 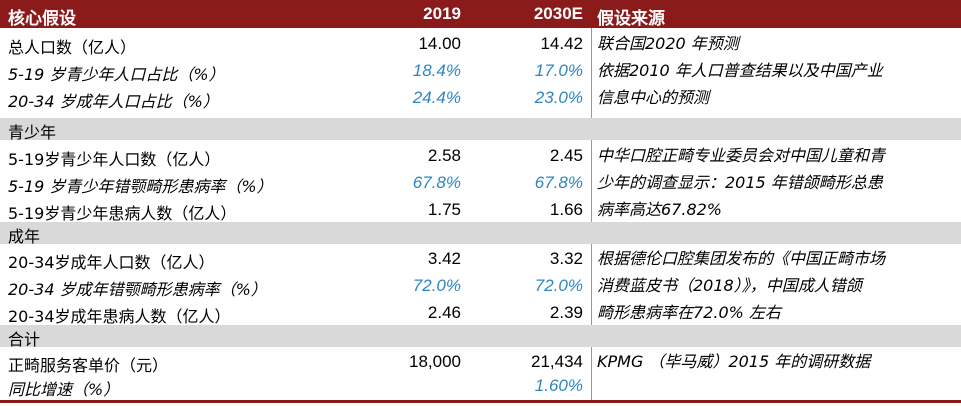 I want to click on source-line: 信息中心的预测, so click(x=653, y=97).